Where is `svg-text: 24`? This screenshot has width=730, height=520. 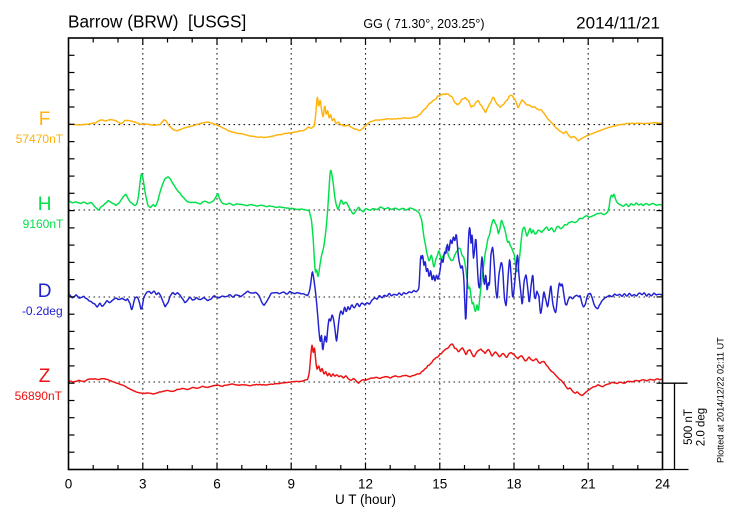 svg-text: 24 is located at coordinates (663, 483).